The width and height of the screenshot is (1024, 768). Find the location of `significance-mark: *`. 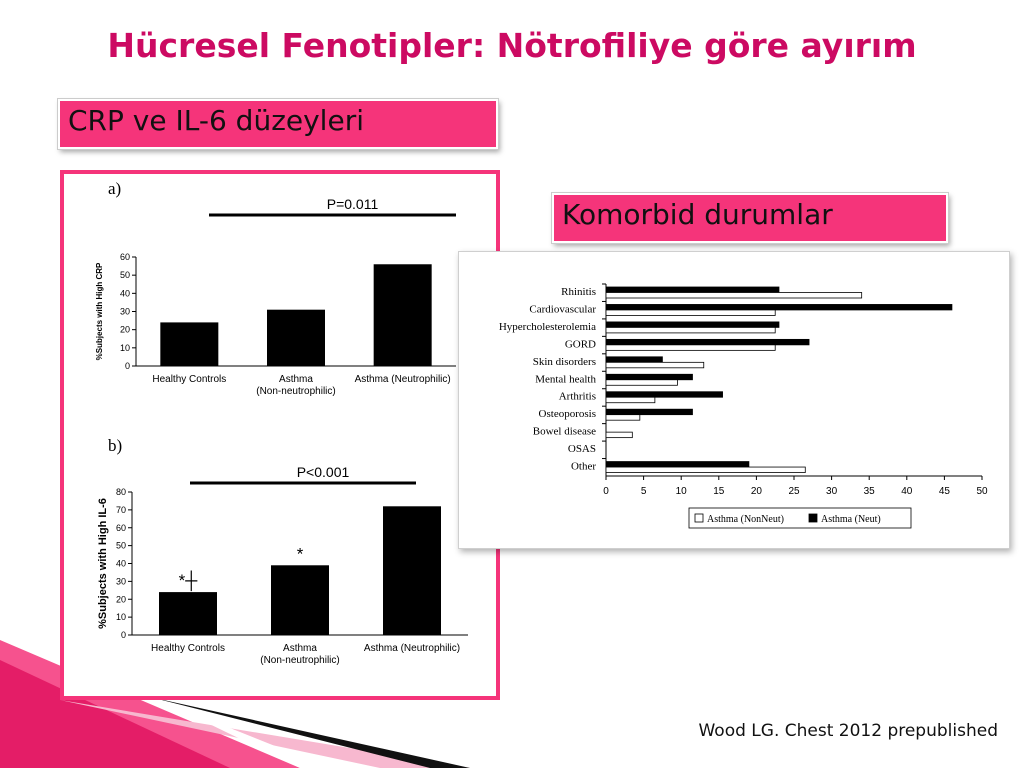

significance-mark: * is located at coordinates (300, 553).